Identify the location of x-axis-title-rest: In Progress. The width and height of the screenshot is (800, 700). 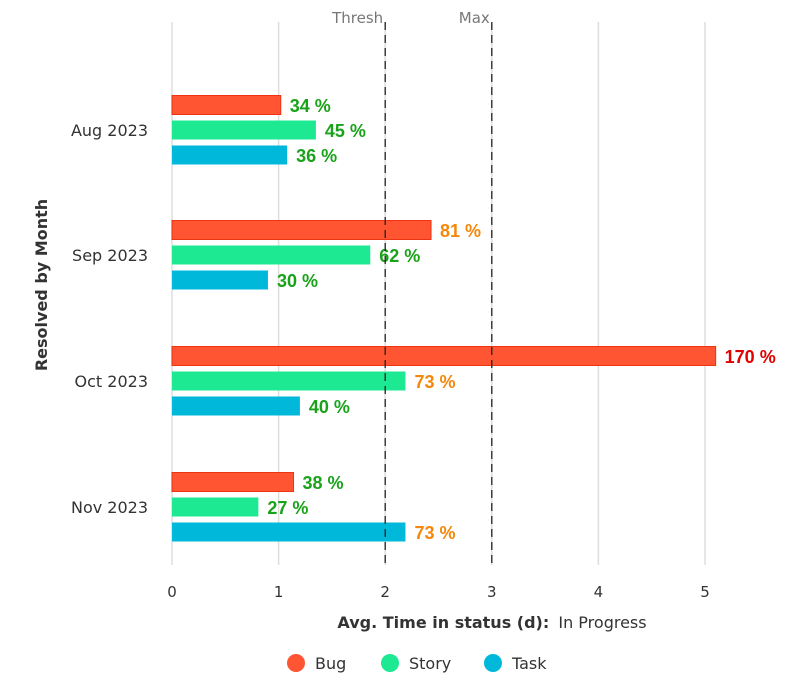
(602, 622).